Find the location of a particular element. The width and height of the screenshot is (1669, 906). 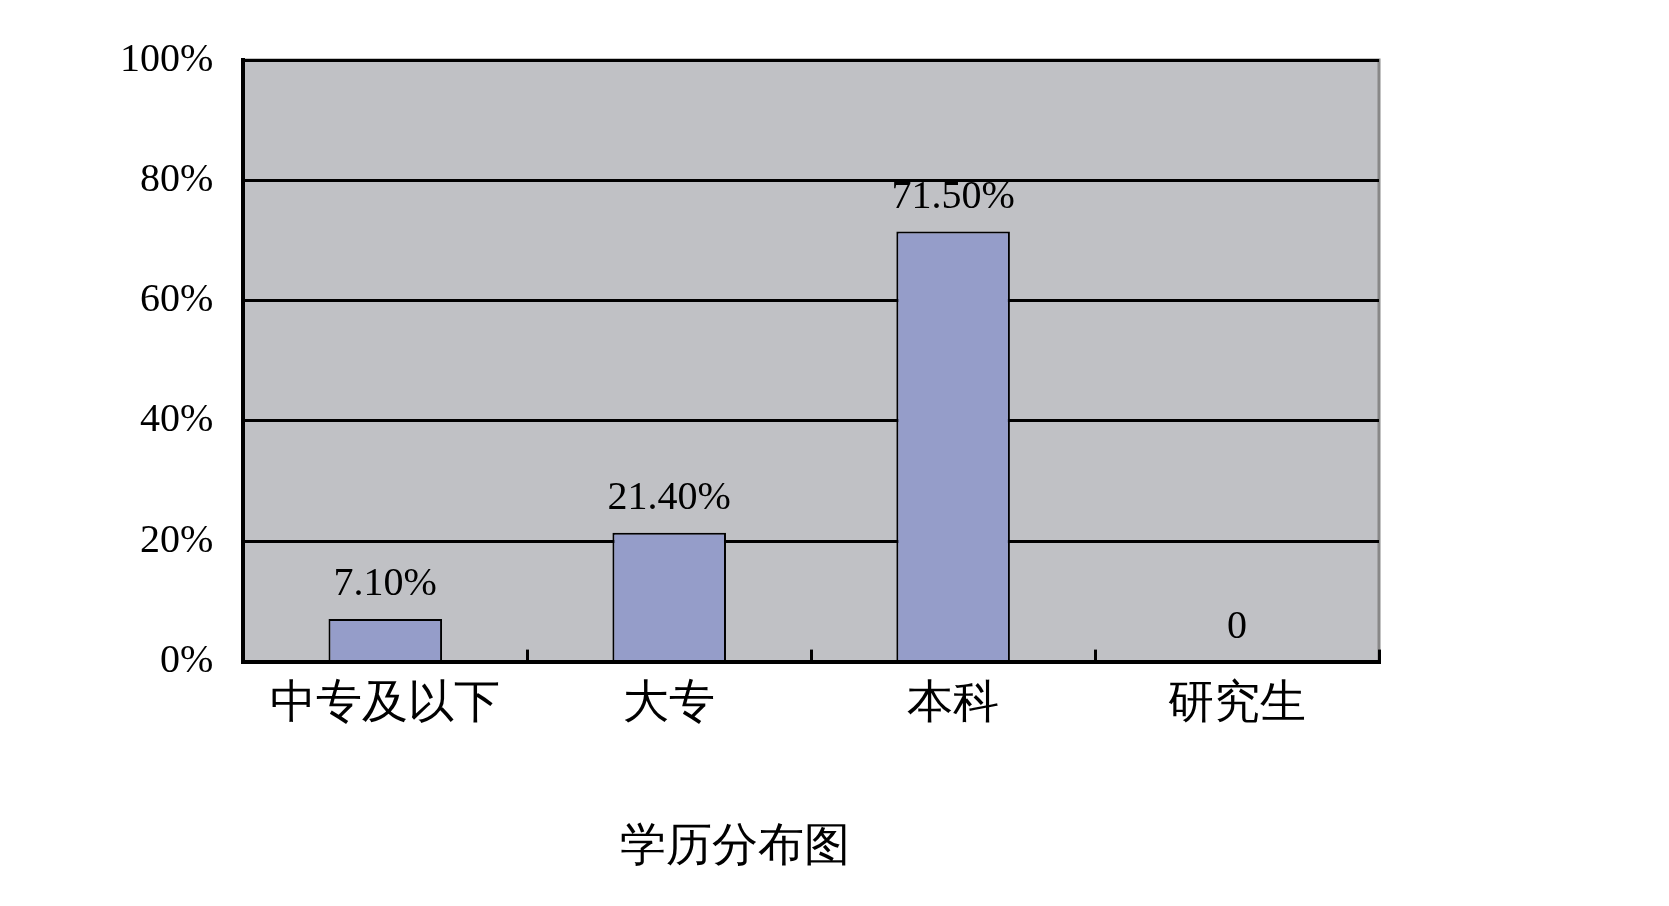

data-label: 21.40% is located at coordinates (669, 496).